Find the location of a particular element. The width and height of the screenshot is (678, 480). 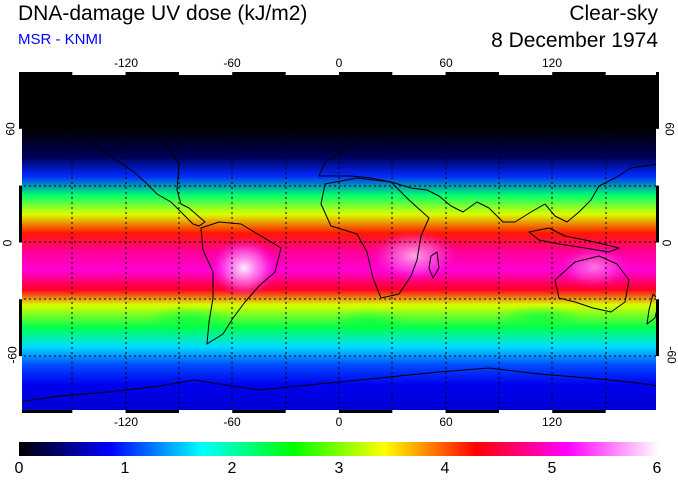

colorbar-tick-label: 1 is located at coordinates (125, 468).